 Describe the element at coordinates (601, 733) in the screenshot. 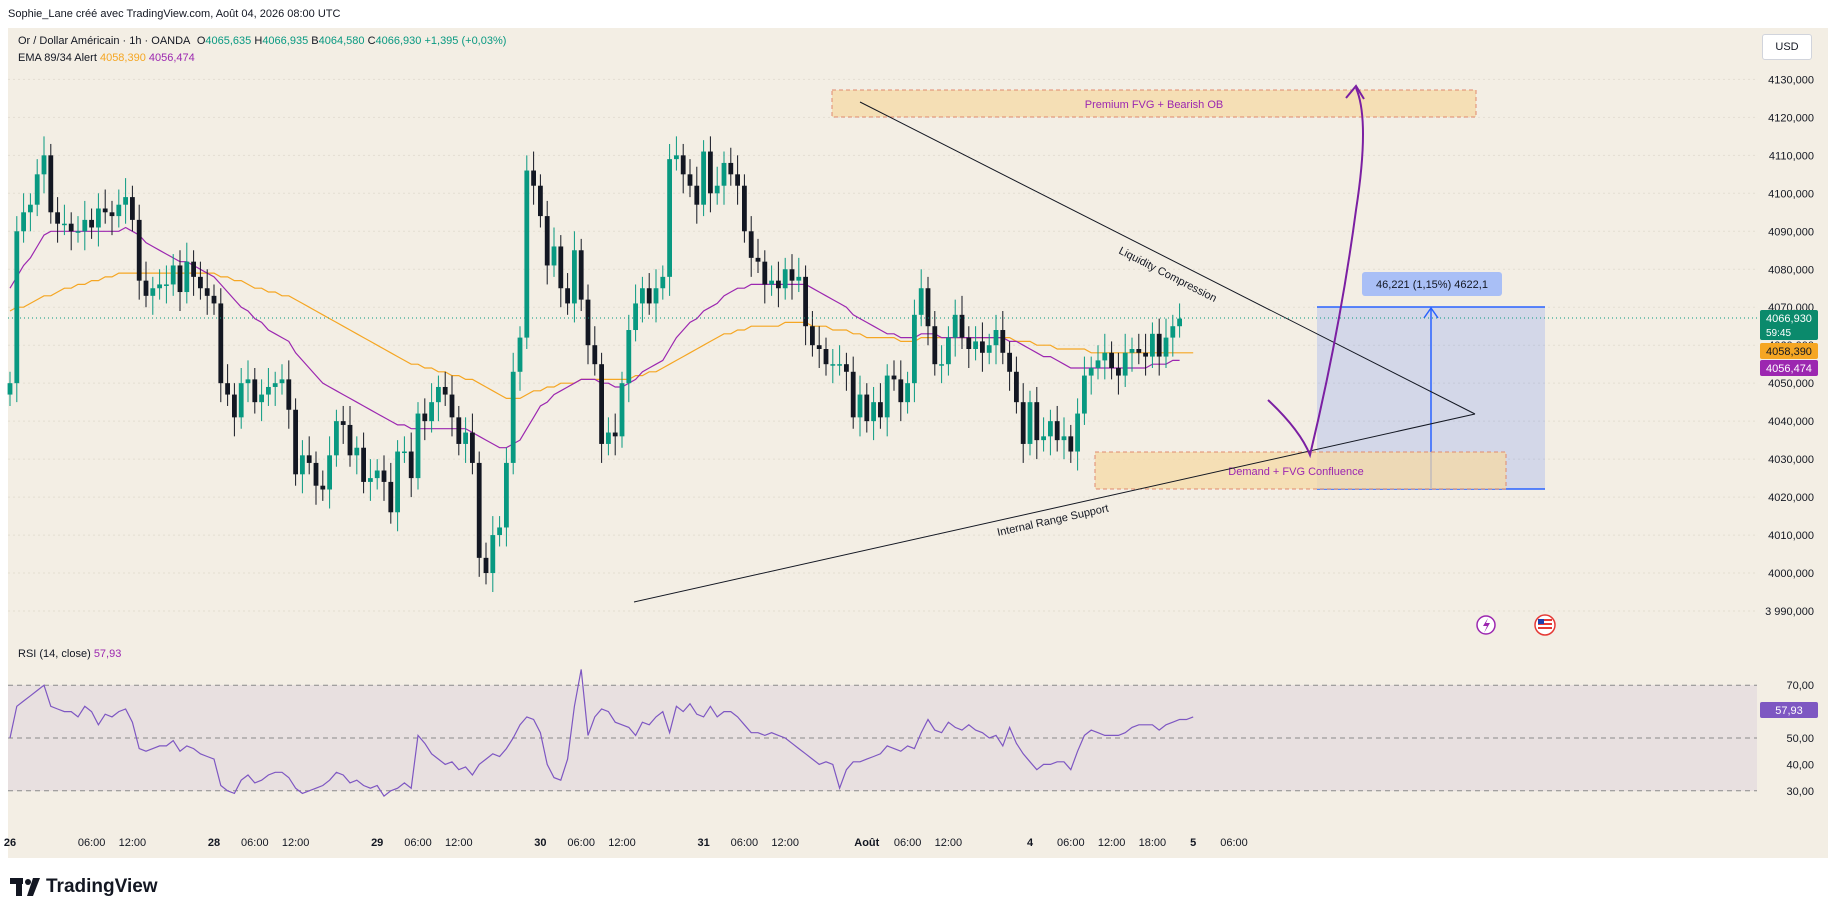

I see `rsi-line` at that location.